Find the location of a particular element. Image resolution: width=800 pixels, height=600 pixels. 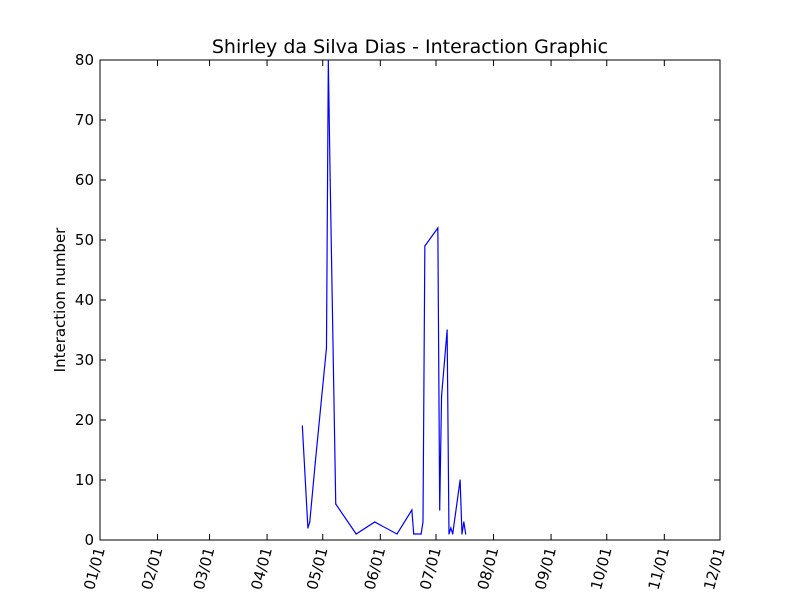

y-tick-label: 60 is located at coordinates (84, 180).